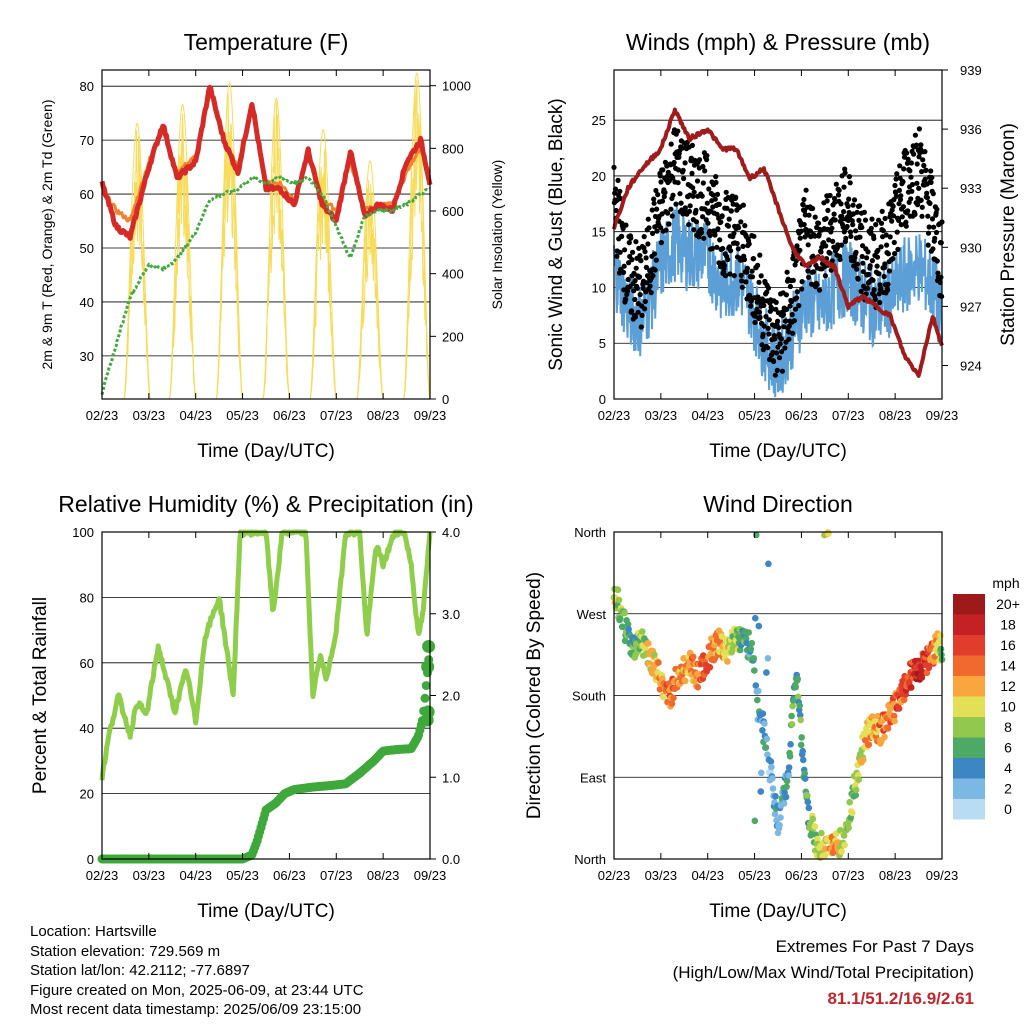  I want to click on legend-label: 0, so click(1008, 809).